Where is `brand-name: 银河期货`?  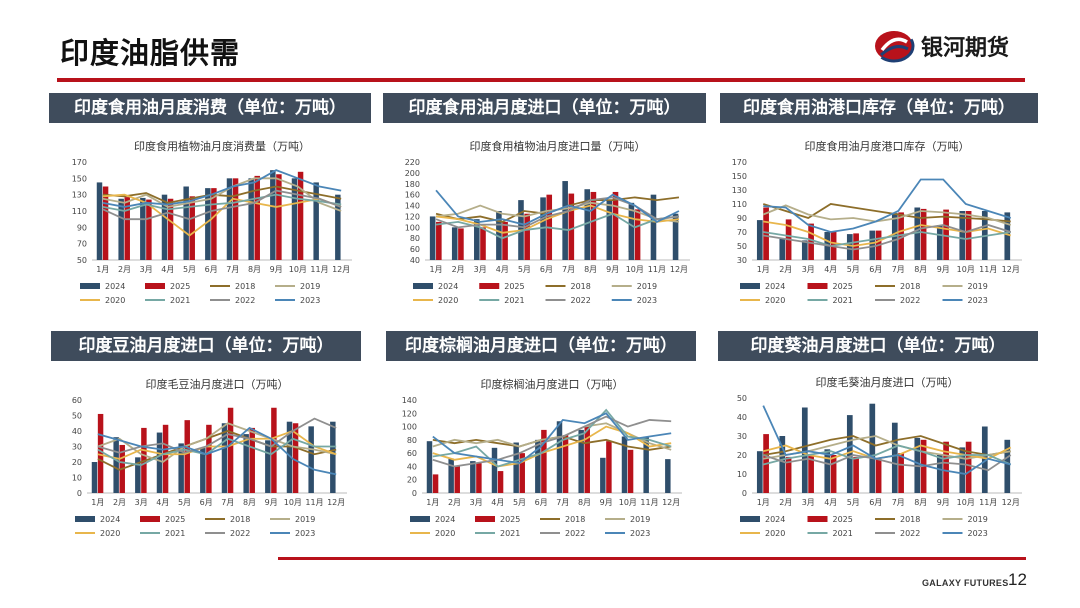 brand-name: 银河期货 is located at coordinates (965, 48).